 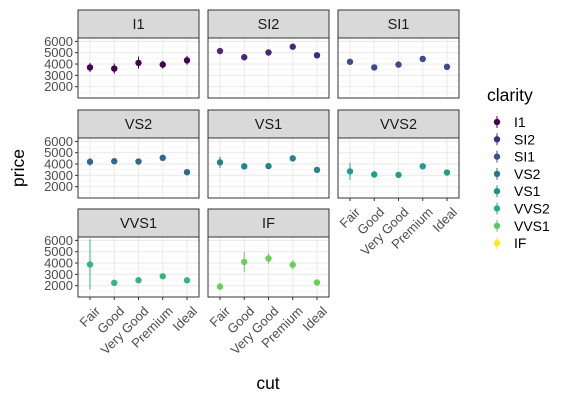 I want to click on legend-label: SI2, so click(x=524, y=139).